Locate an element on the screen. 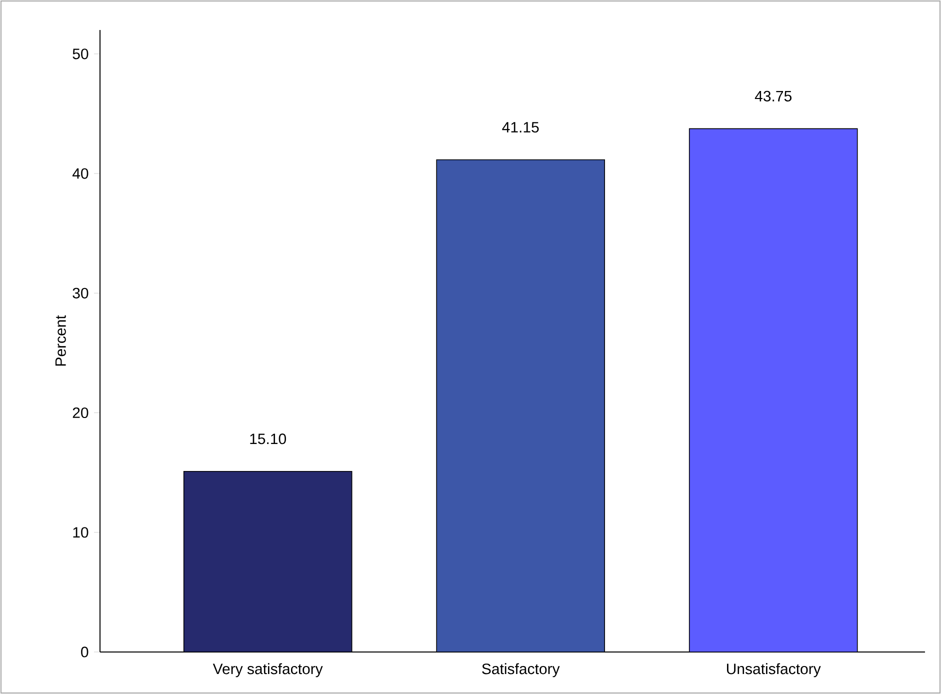  data-label: 41.15 is located at coordinates (520, 127).